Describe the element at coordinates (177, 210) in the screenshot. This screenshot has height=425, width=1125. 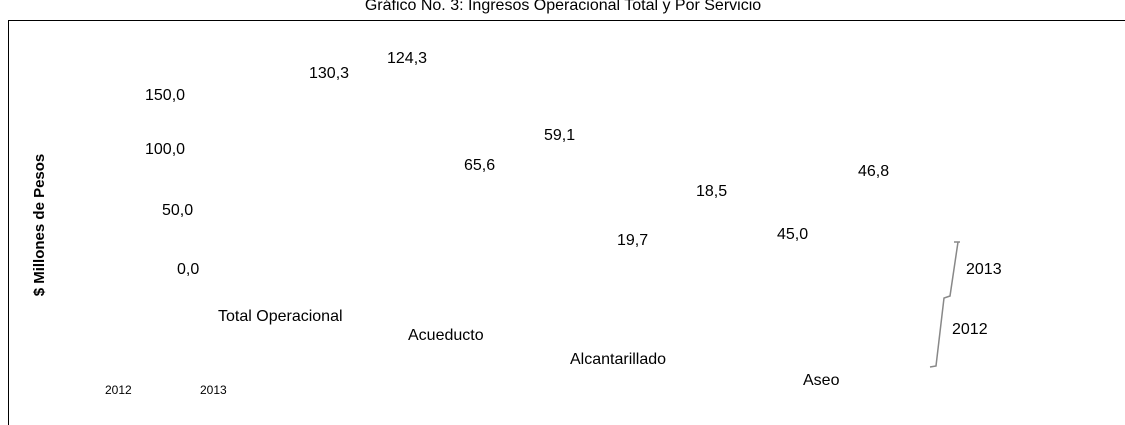
I see `y-tick-label: 50,0` at that location.